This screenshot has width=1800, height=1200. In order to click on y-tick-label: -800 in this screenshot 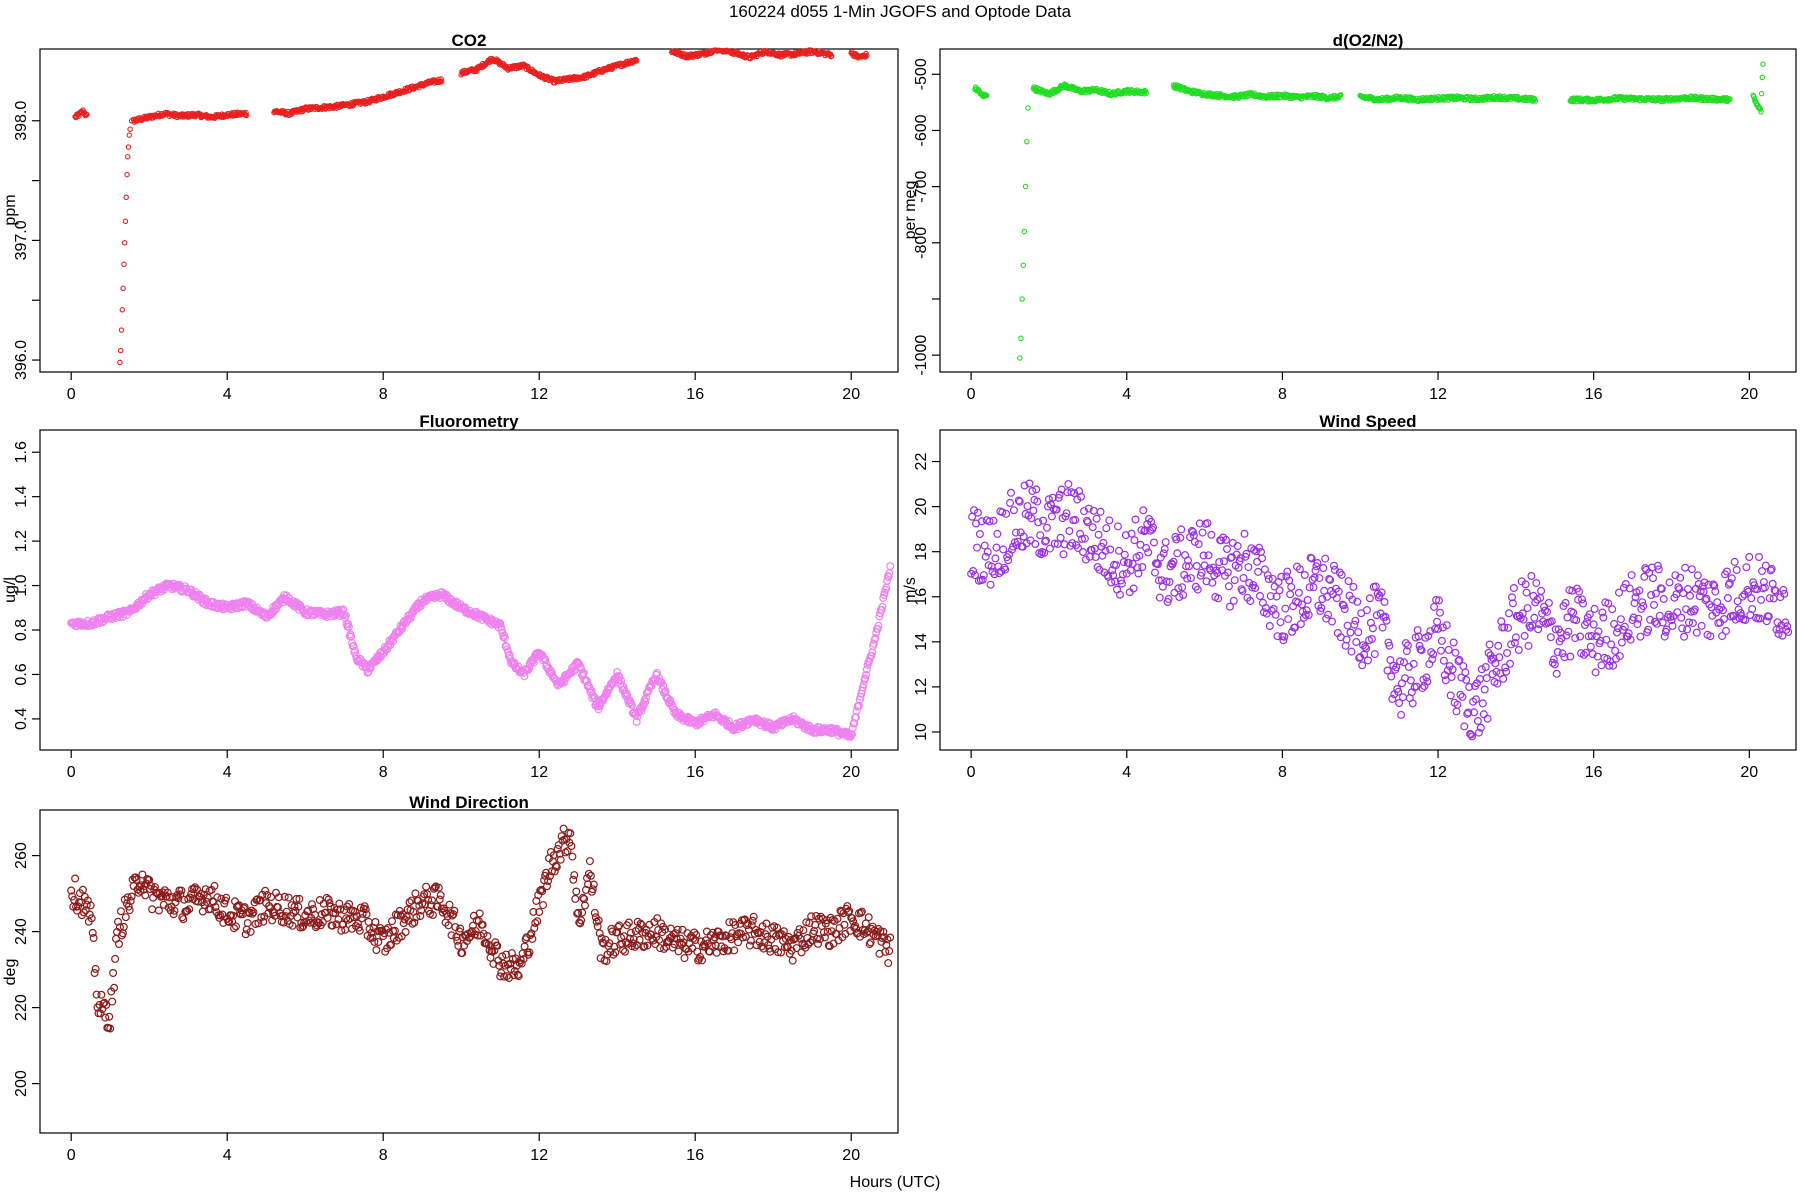, I will do `click(921, 243)`.